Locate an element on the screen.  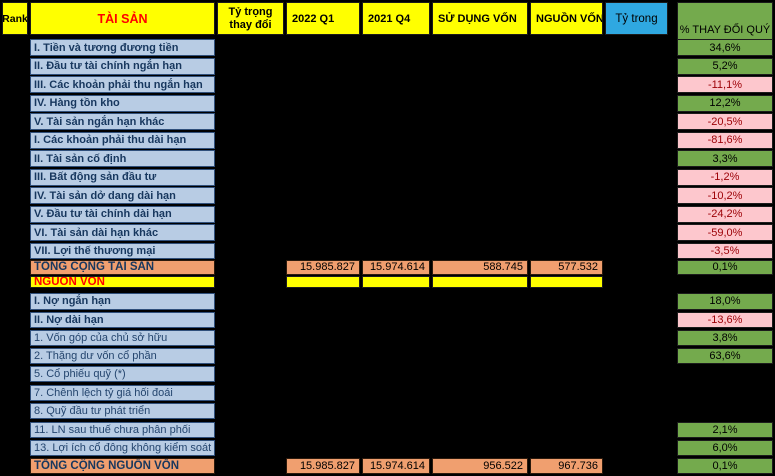
table-row: II. Đầu tư tài chính ngắn hạn 5,2% is located at coordinates (387, 66).